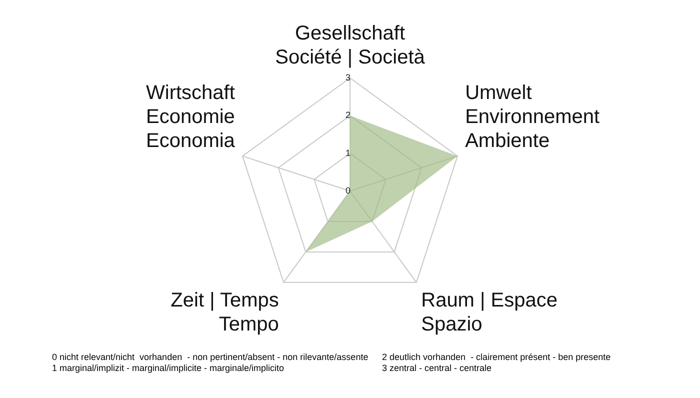 The height and width of the screenshot is (398, 700). What do you see at coordinates (211, 357) in the screenshot?
I see `text: 0 nicht relevant/nicht vorhanden - non pertinent/absent - non rilevante/assente` at bounding box center [211, 357].